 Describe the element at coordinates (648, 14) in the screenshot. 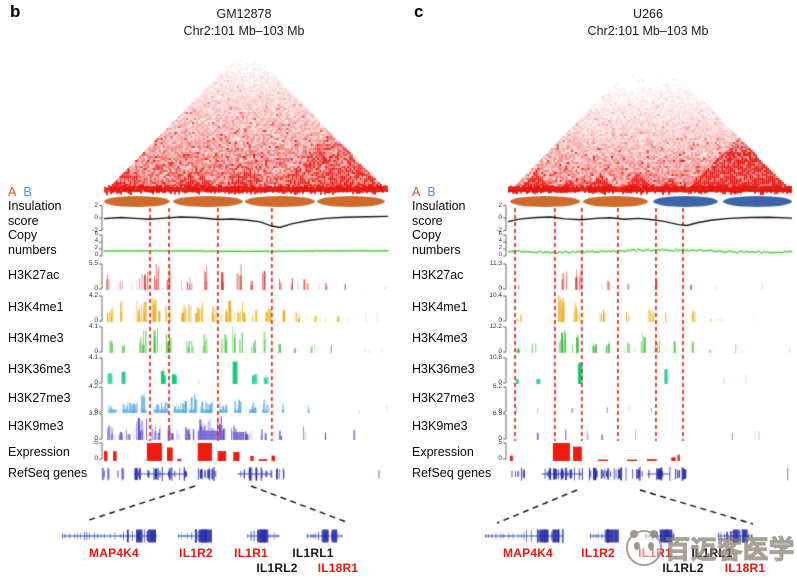

I see `panel-c-title: U266` at that location.